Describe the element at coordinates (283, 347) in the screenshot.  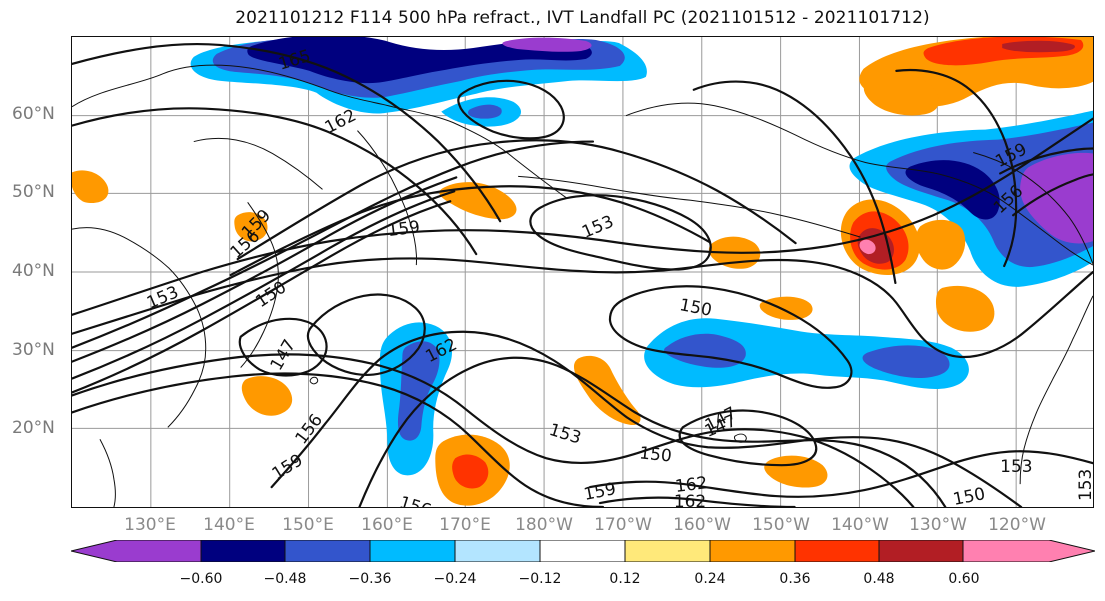
I see `contour-147-west` at that location.